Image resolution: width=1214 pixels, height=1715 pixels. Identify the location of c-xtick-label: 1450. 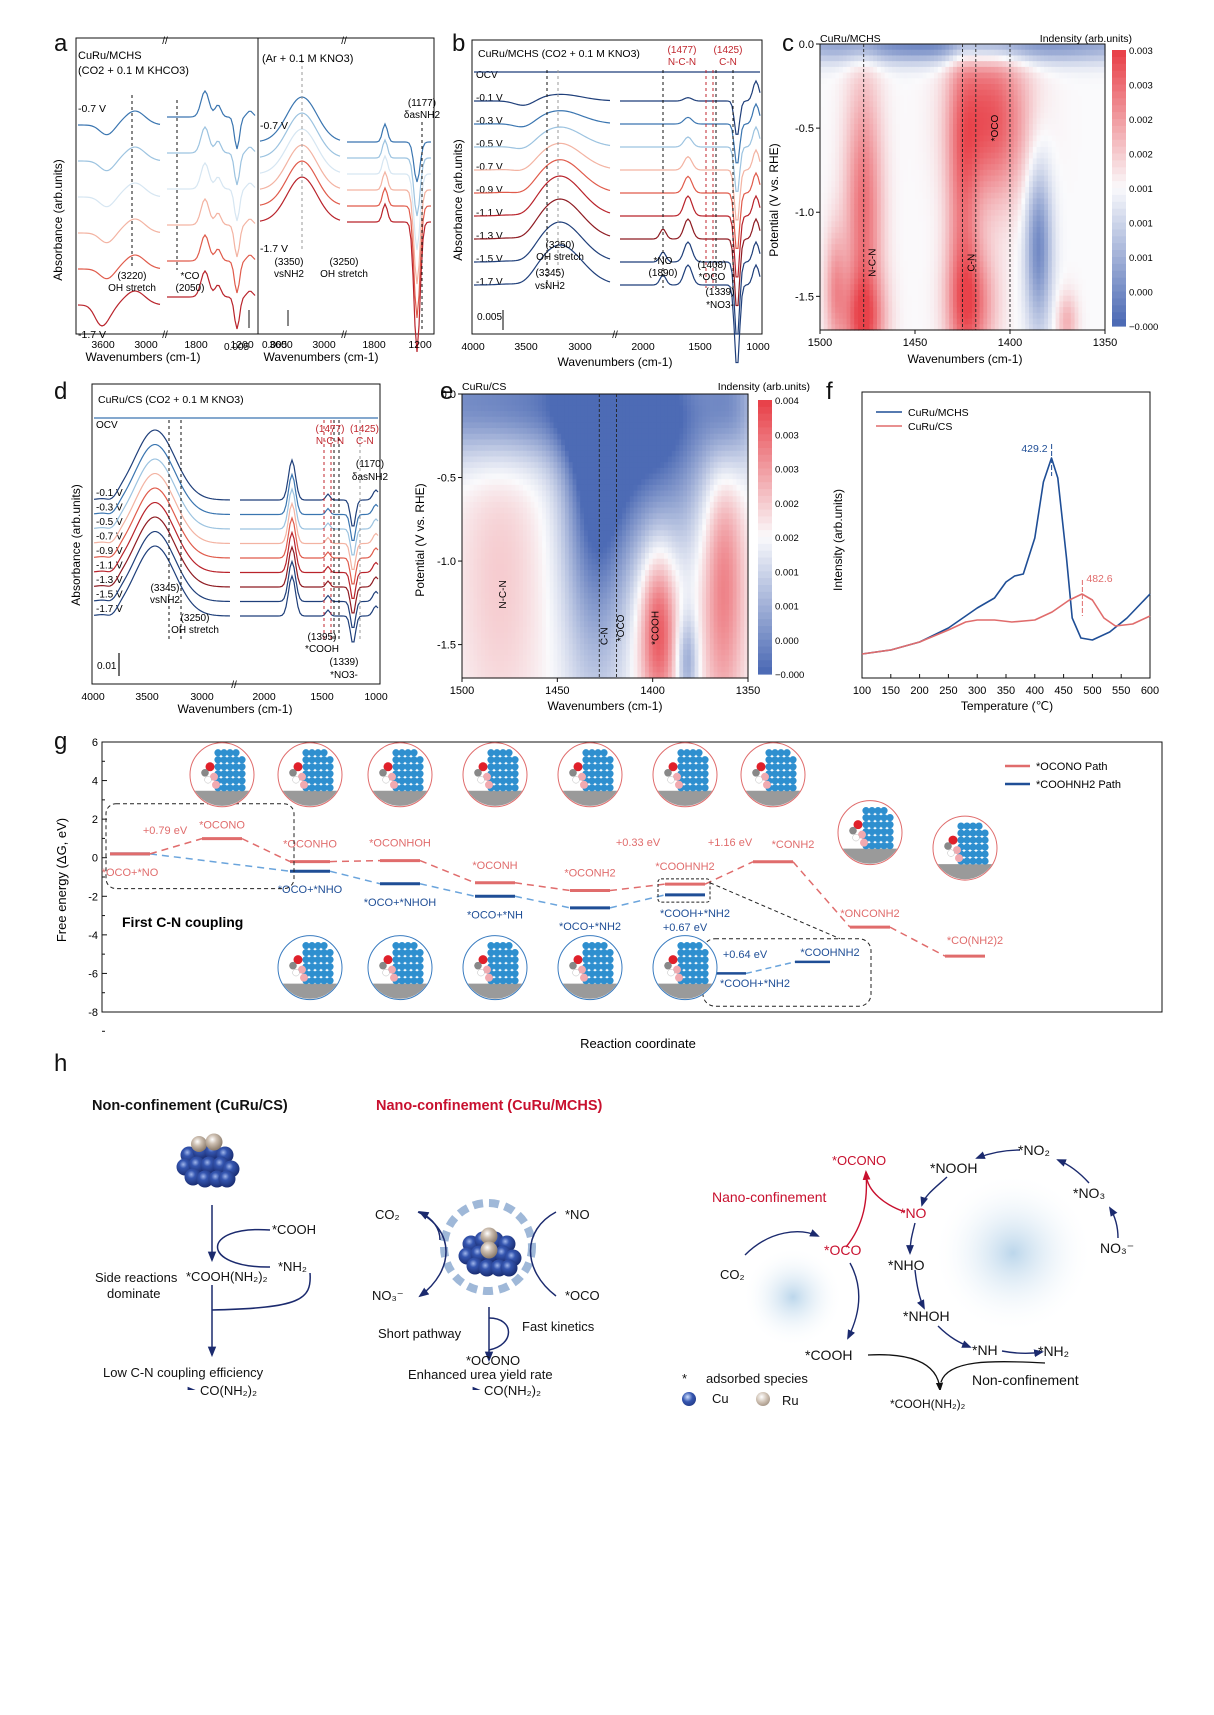
(915, 343).